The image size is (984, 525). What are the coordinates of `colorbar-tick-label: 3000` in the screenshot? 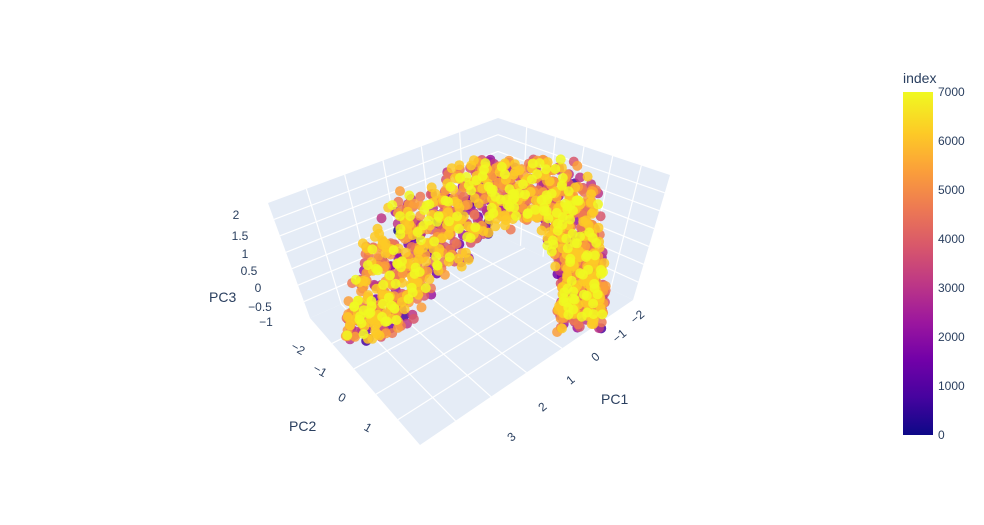 It's located at (951, 288).